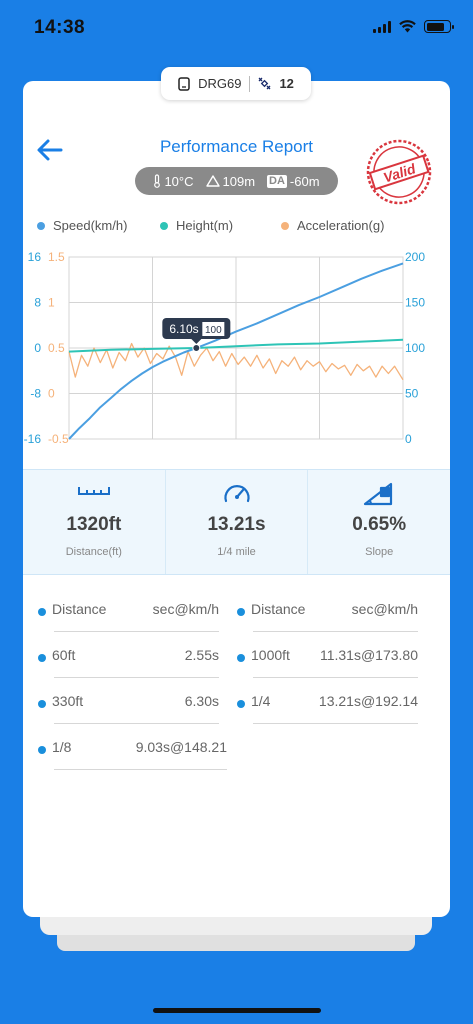 This screenshot has height=1024, width=473. Describe the element at coordinates (201, 655) in the screenshot. I see `split-value: 2.55s` at that location.